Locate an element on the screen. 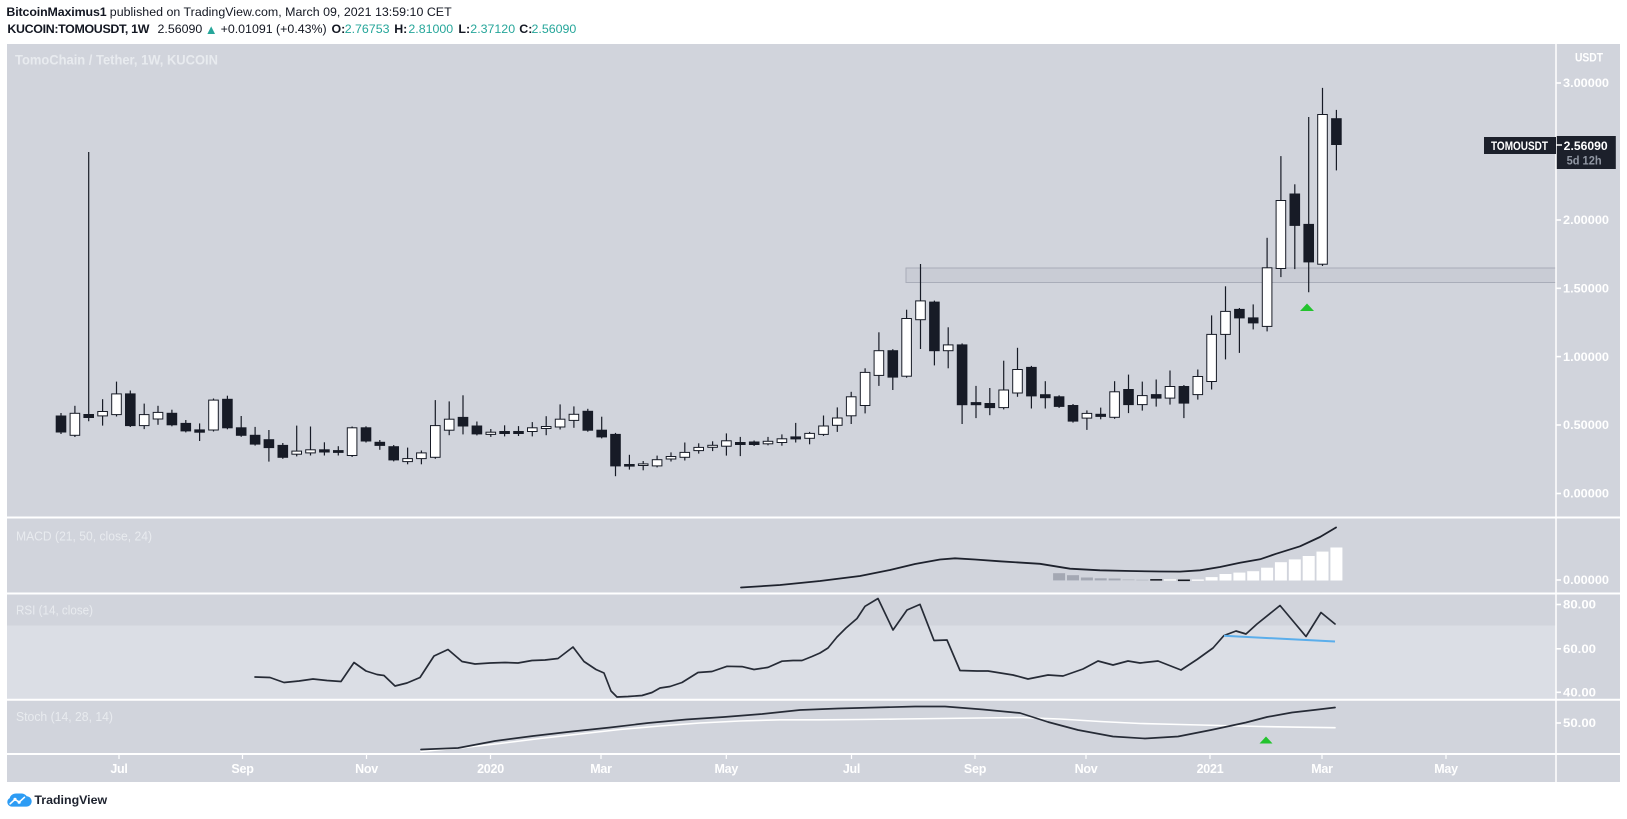  svg-text: 60.00 is located at coordinates (1579, 649).